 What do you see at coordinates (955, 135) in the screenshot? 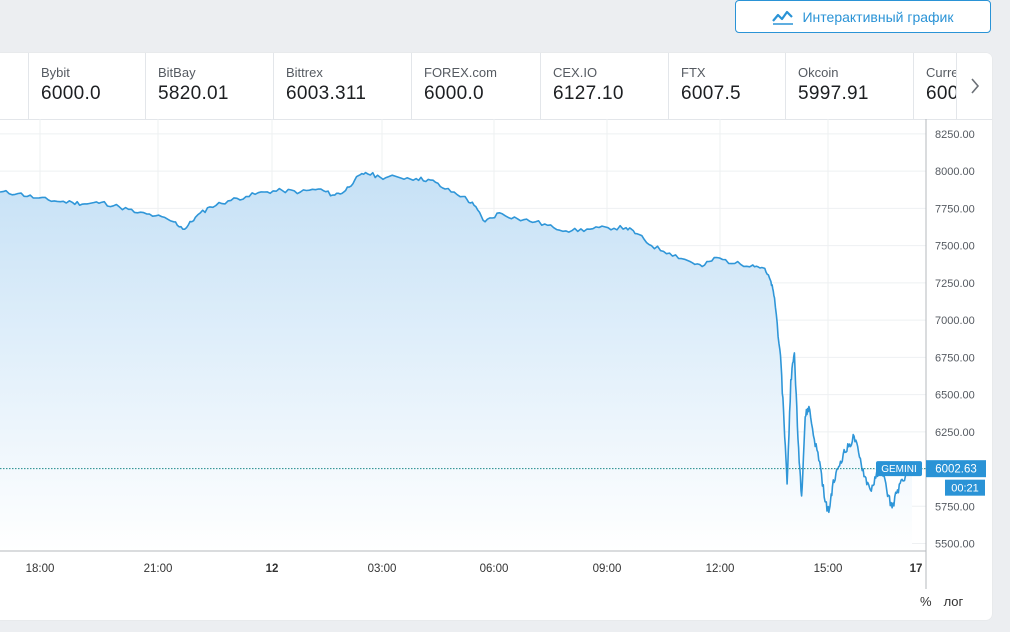
I see `y-tick-label: 8250.00` at bounding box center [955, 135].